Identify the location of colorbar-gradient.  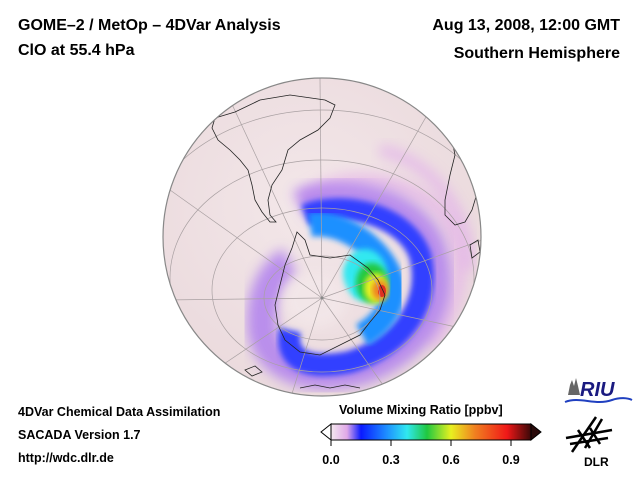
(431, 432).